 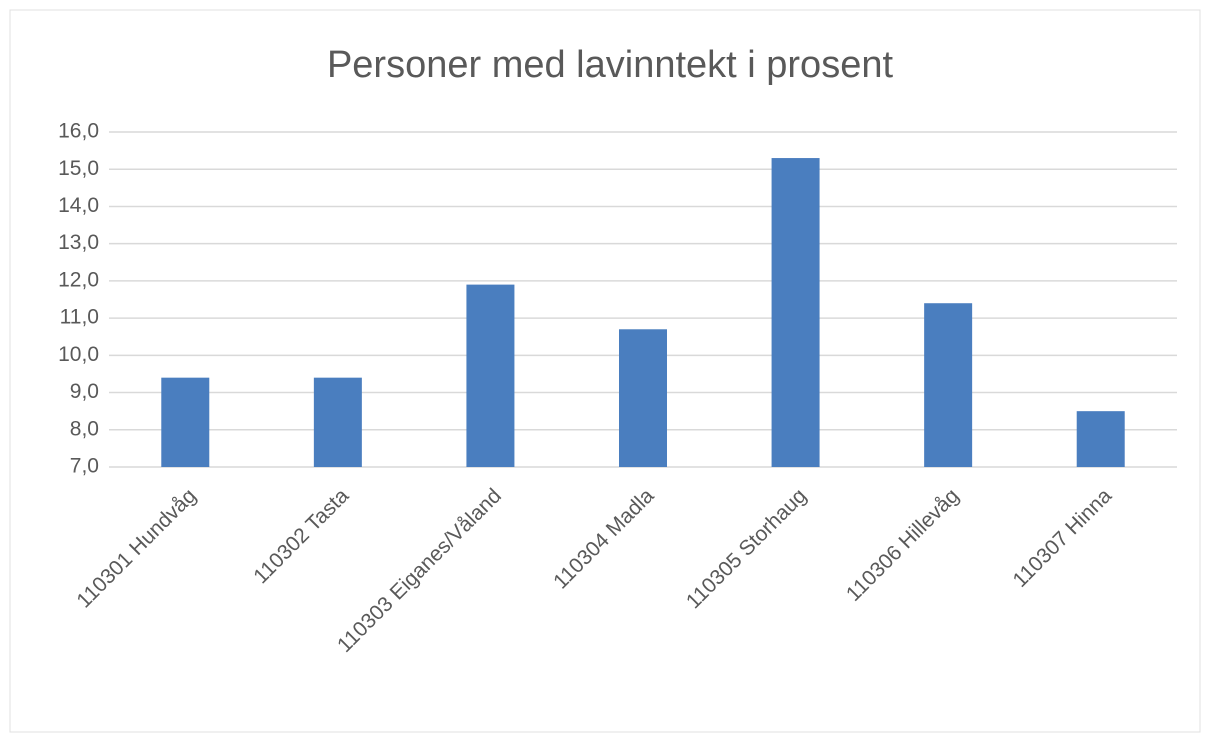 I want to click on y-tick-label: 10,0, so click(x=78, y=354).